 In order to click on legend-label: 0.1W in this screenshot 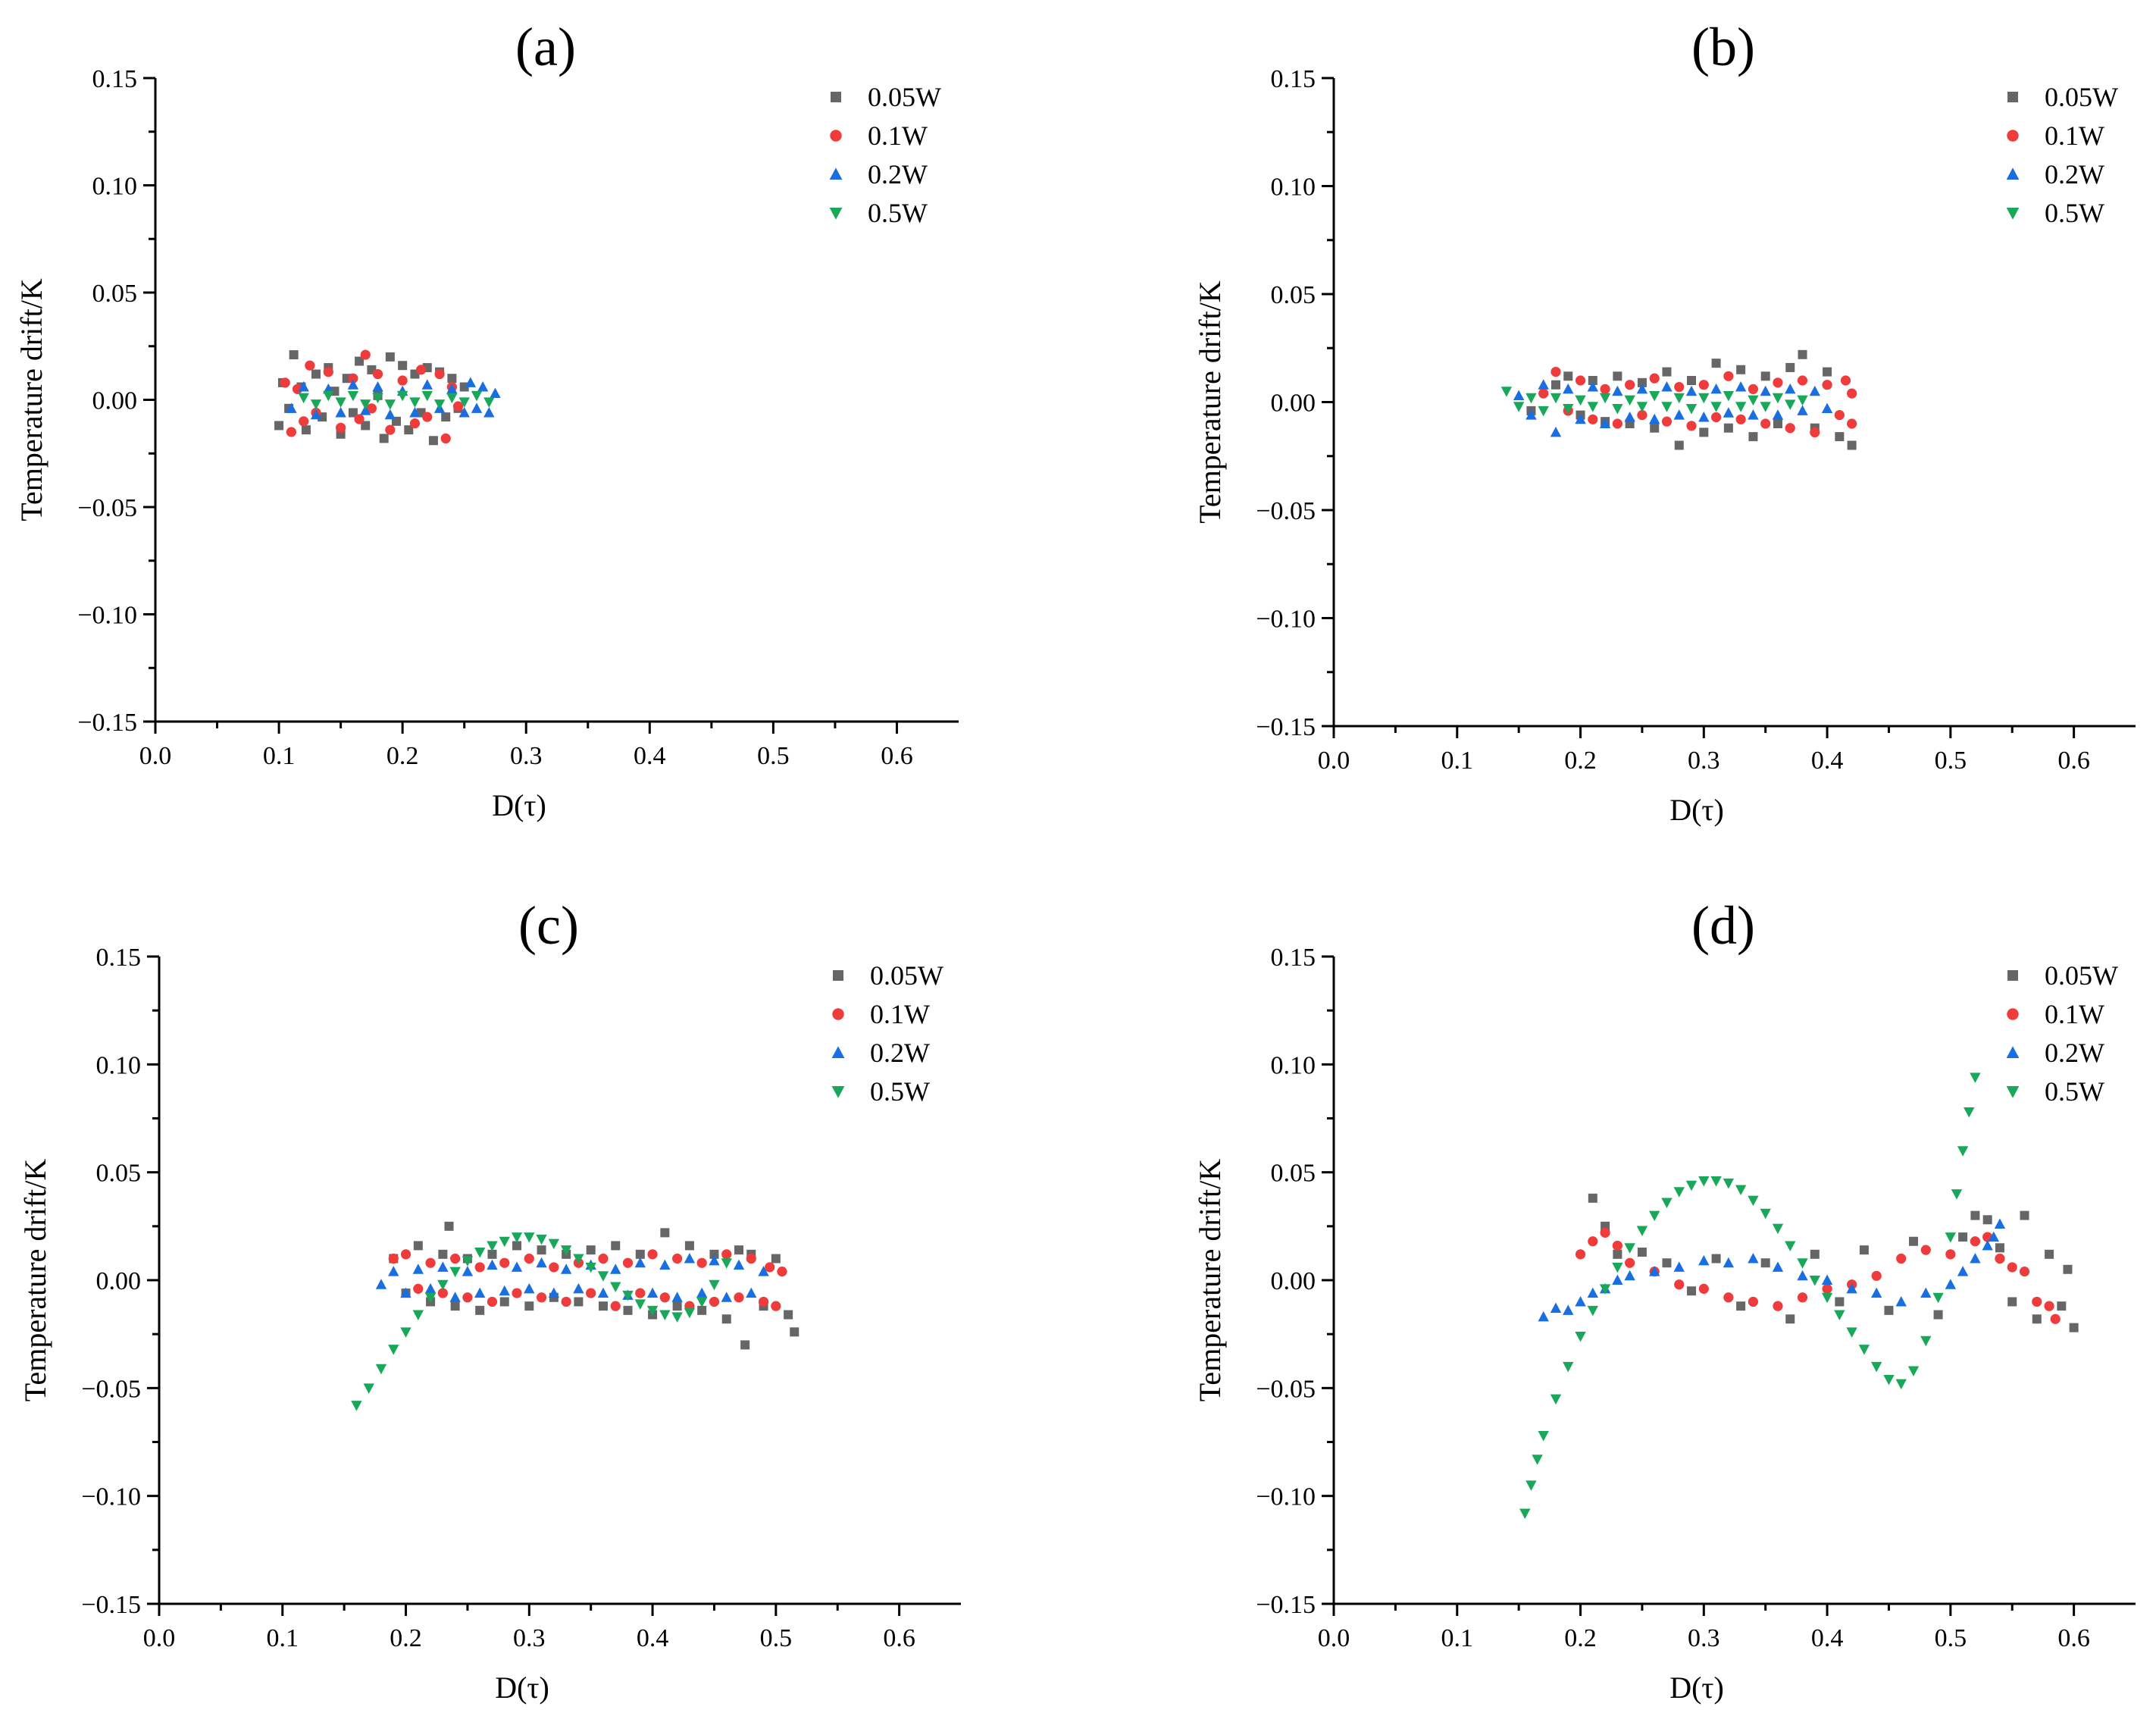, I will do `click(2074, 136)`.